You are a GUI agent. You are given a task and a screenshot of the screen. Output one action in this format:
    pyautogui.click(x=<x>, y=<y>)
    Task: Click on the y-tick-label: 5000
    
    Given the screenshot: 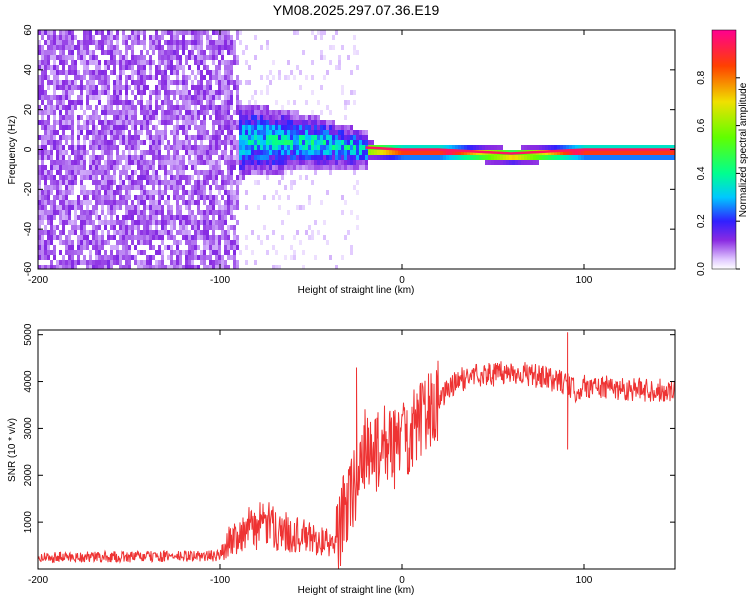 What is the action you would take?
    pyautogui.click(x=28, y=334)
    